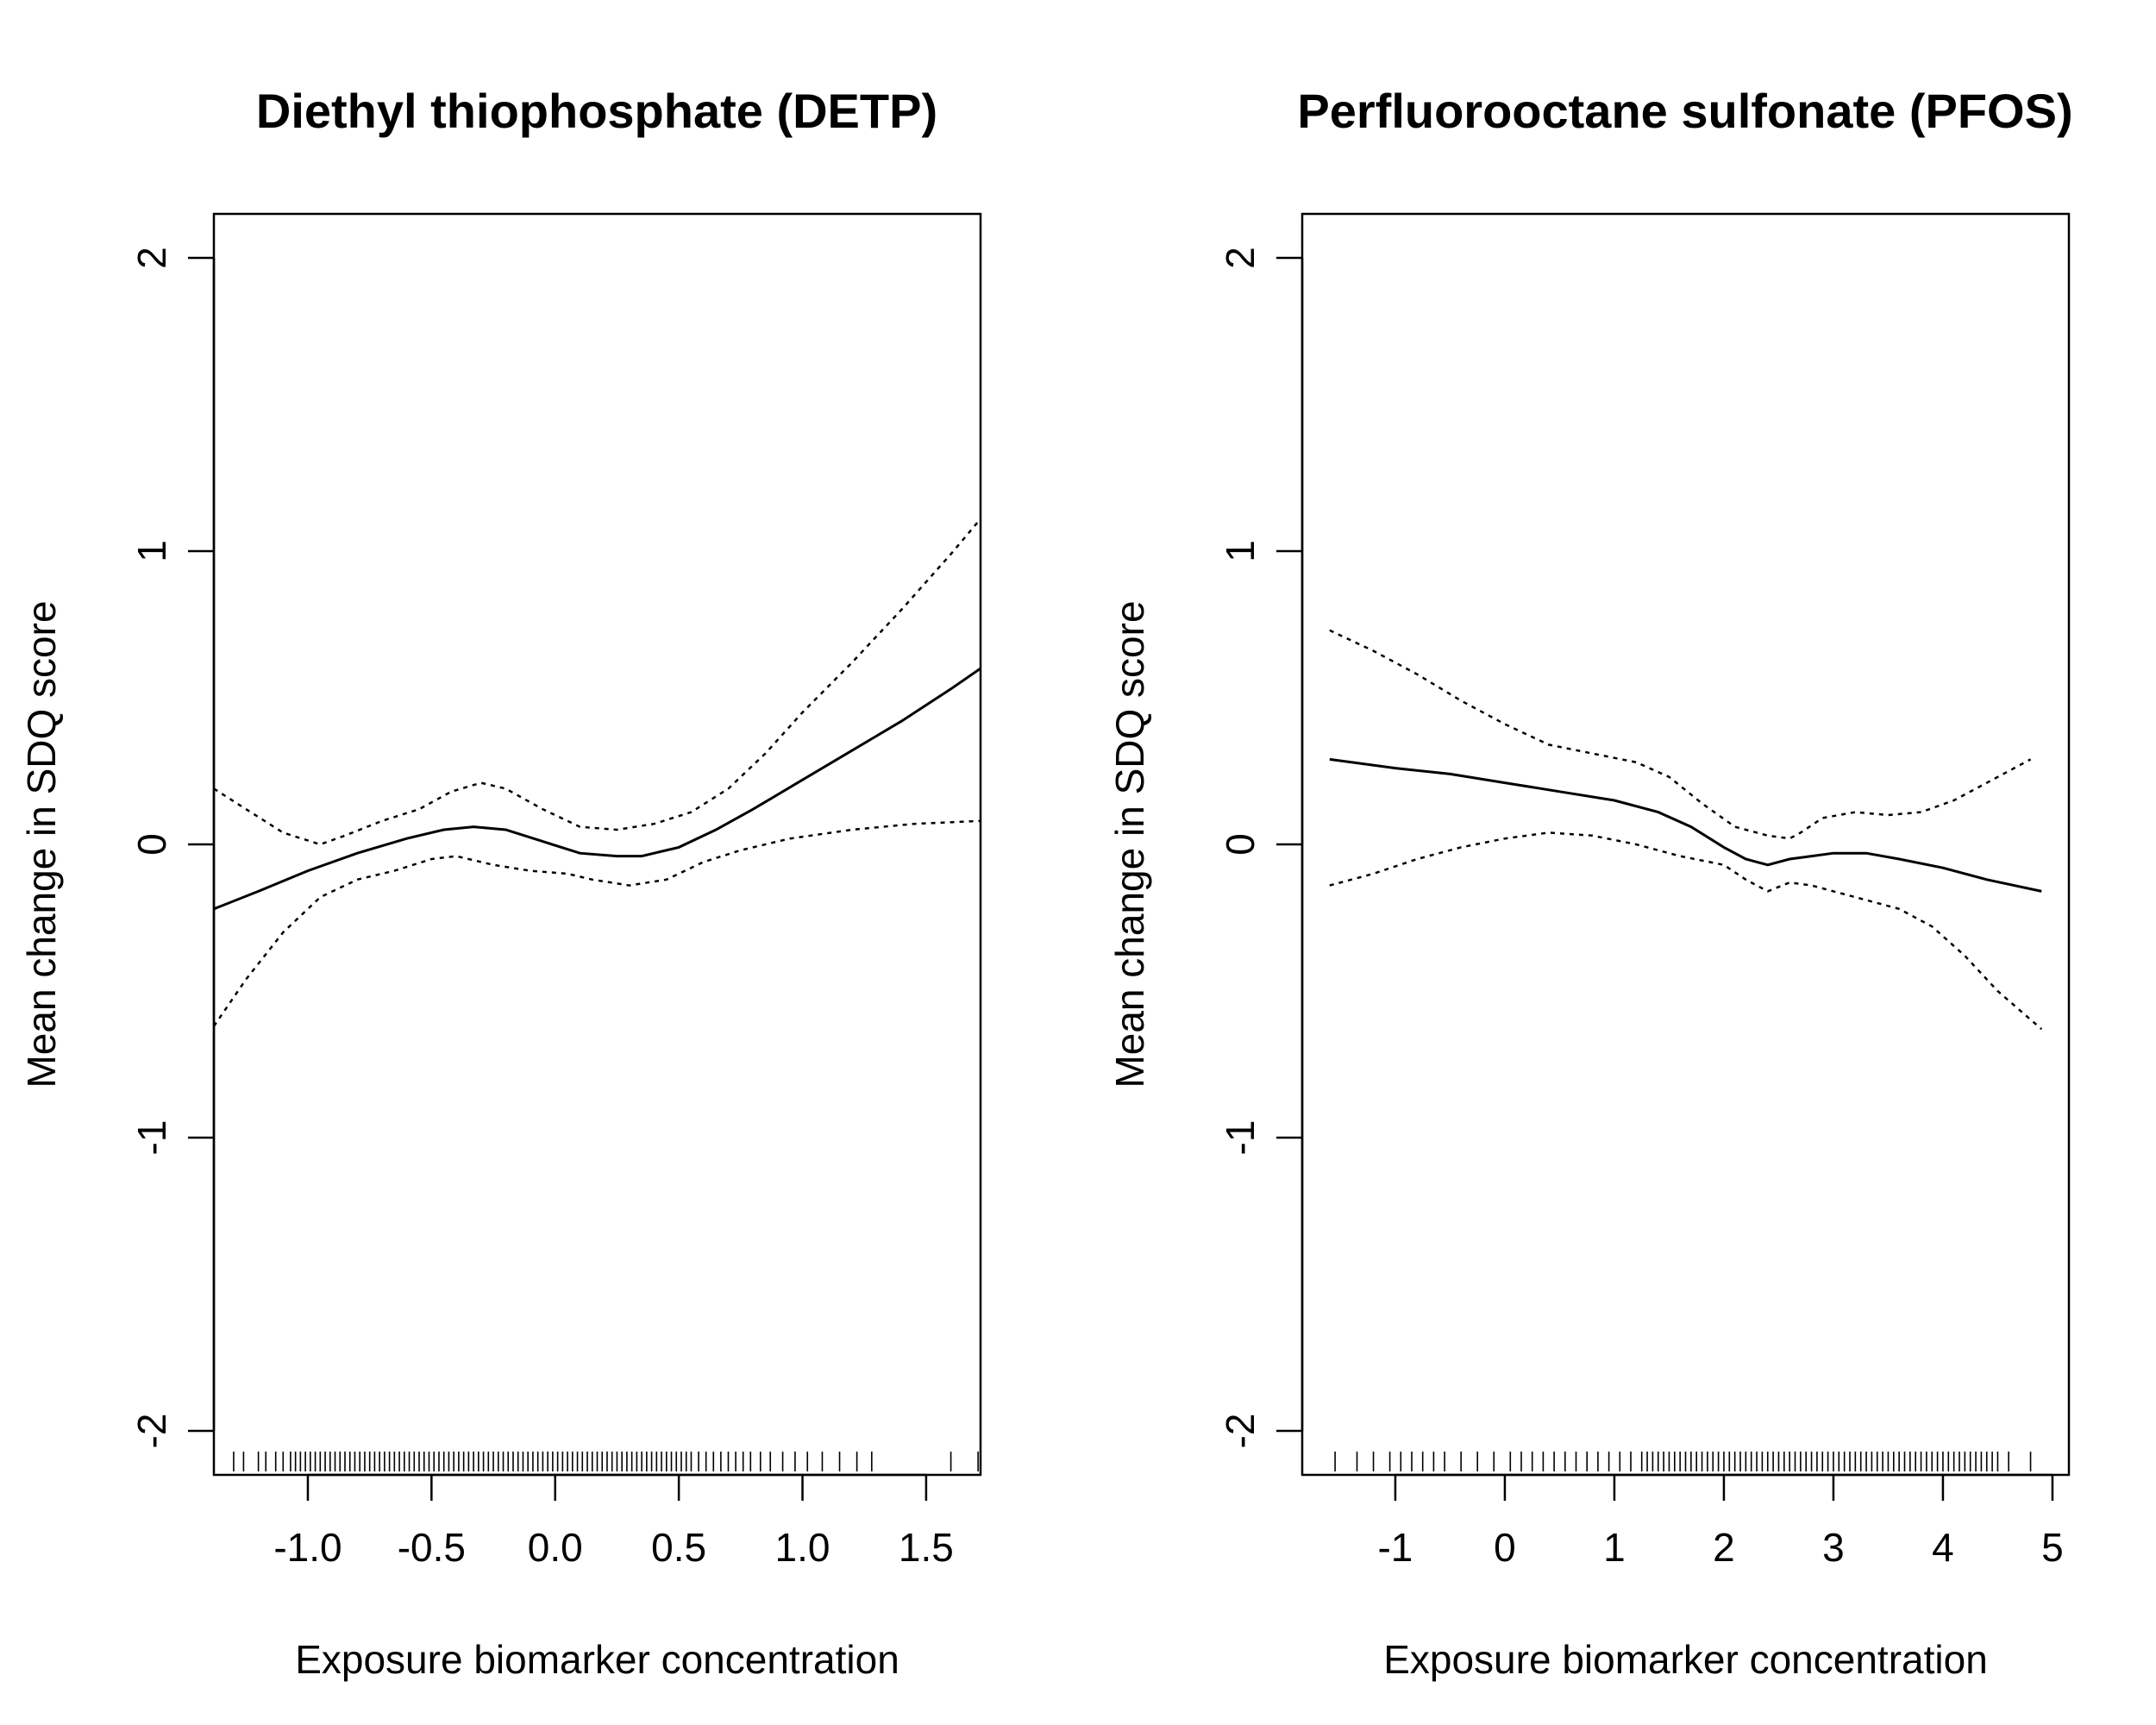 This screenshot has height=1725, width=2156. Describe the element at coordinates (1395, 1548) in the screenshot. I see `x-tick-label: -1` at that location.